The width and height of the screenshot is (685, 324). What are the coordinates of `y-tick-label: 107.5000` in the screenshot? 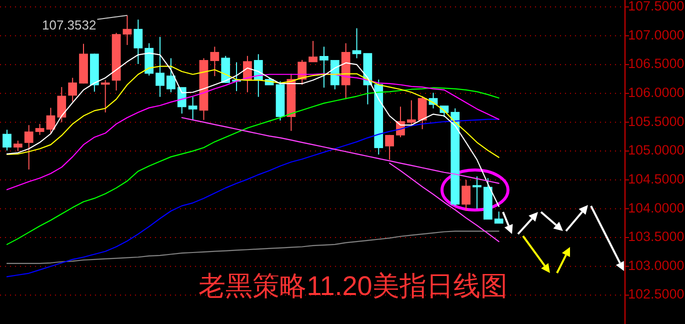 It's located at (656, 7).